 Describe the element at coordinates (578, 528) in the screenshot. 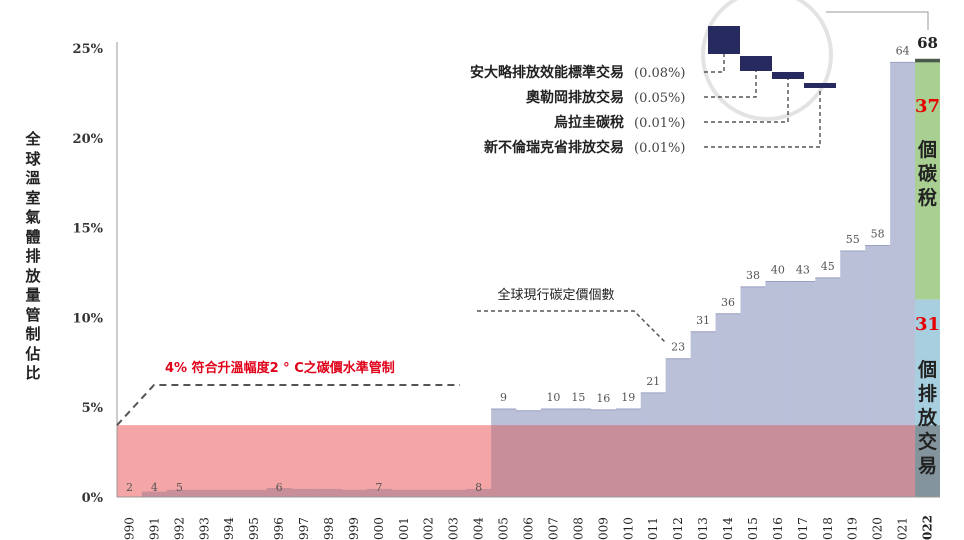

I see `x-tick-label: 008` at that location.